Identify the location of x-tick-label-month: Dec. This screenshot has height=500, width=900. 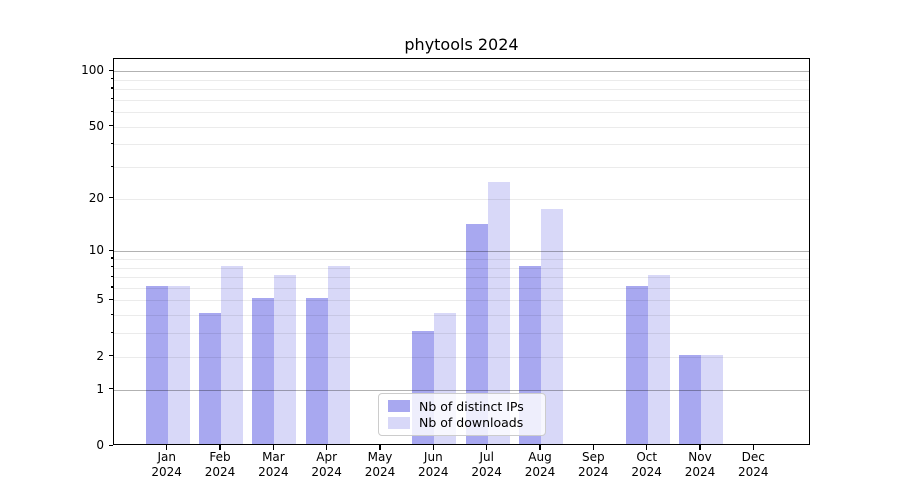
(753, 457).